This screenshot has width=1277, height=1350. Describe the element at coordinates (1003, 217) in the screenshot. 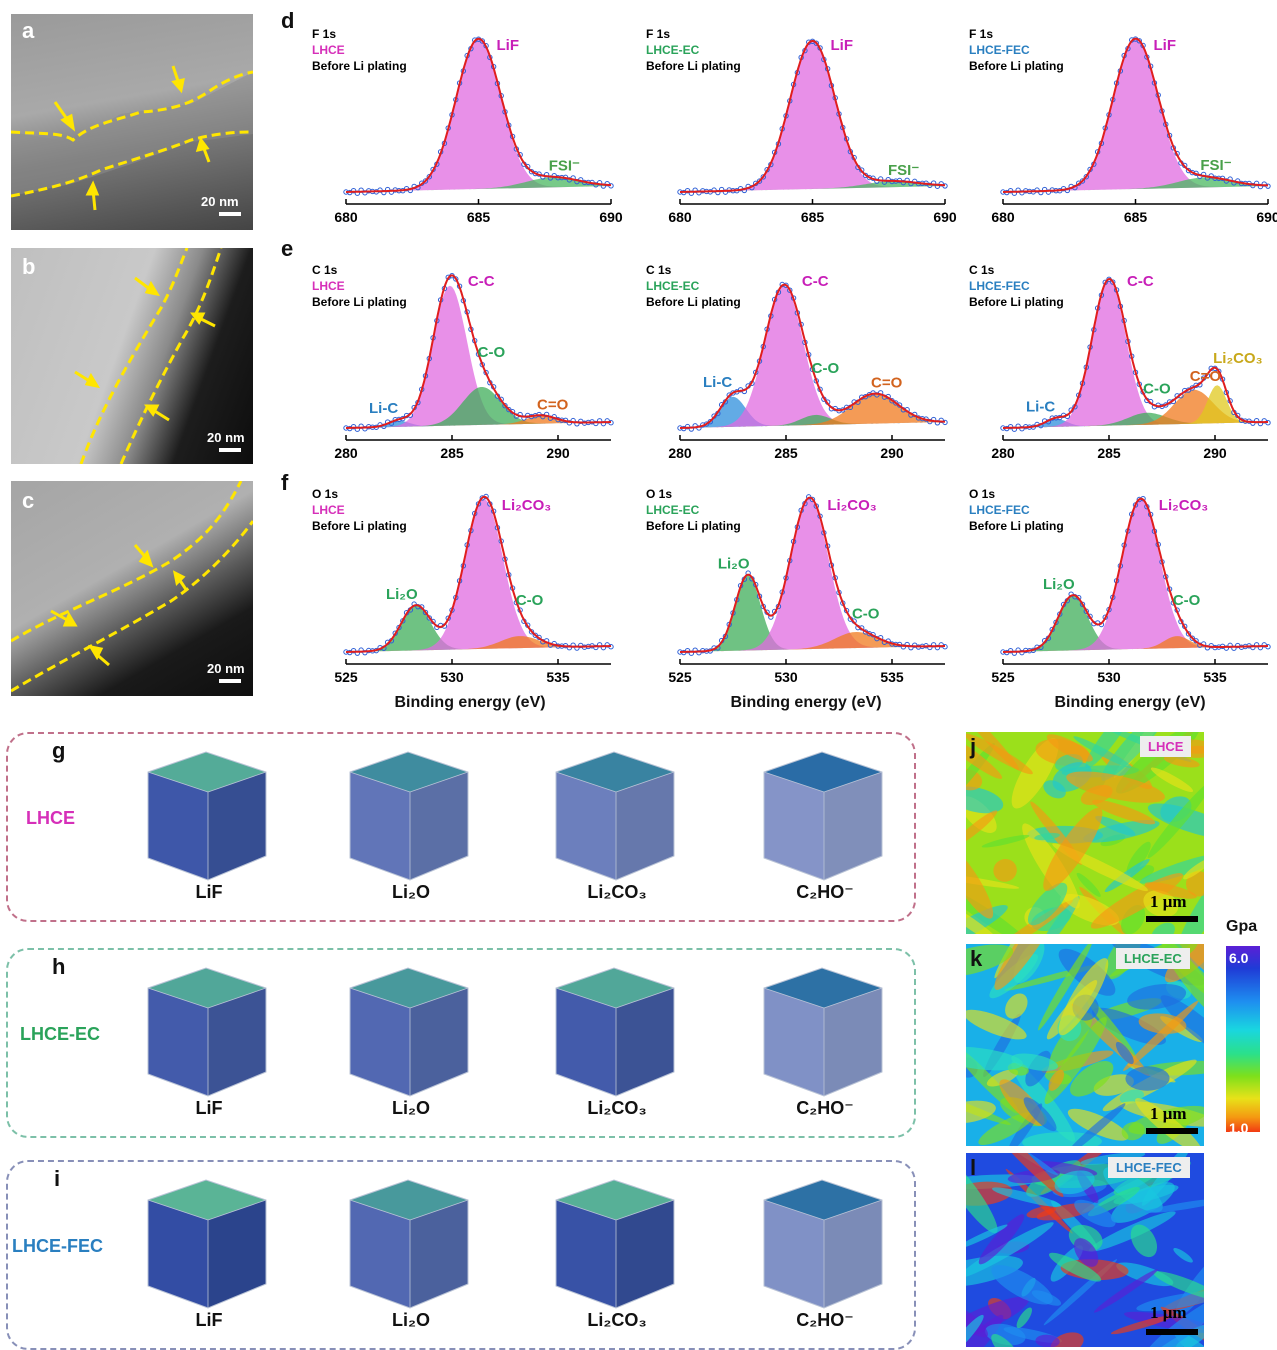

I see `xps-tick-label: 680` at that location.